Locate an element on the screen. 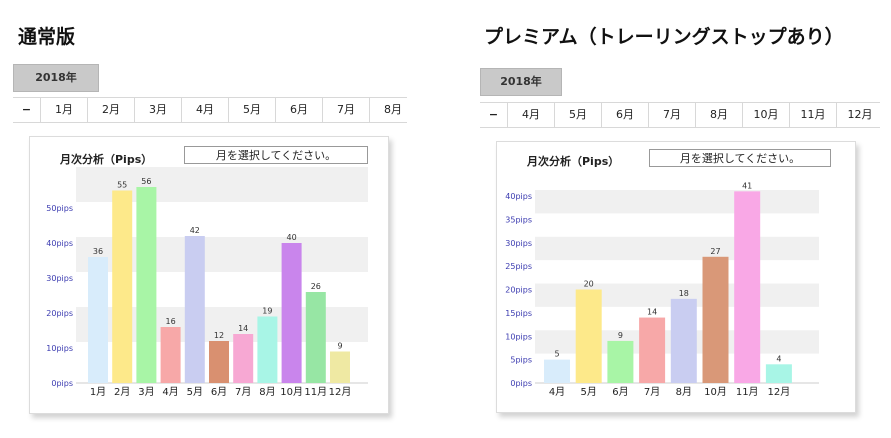 The width and height of the screenshot is (891, 438). data-label: 56 is located at coordinates (146, 181).